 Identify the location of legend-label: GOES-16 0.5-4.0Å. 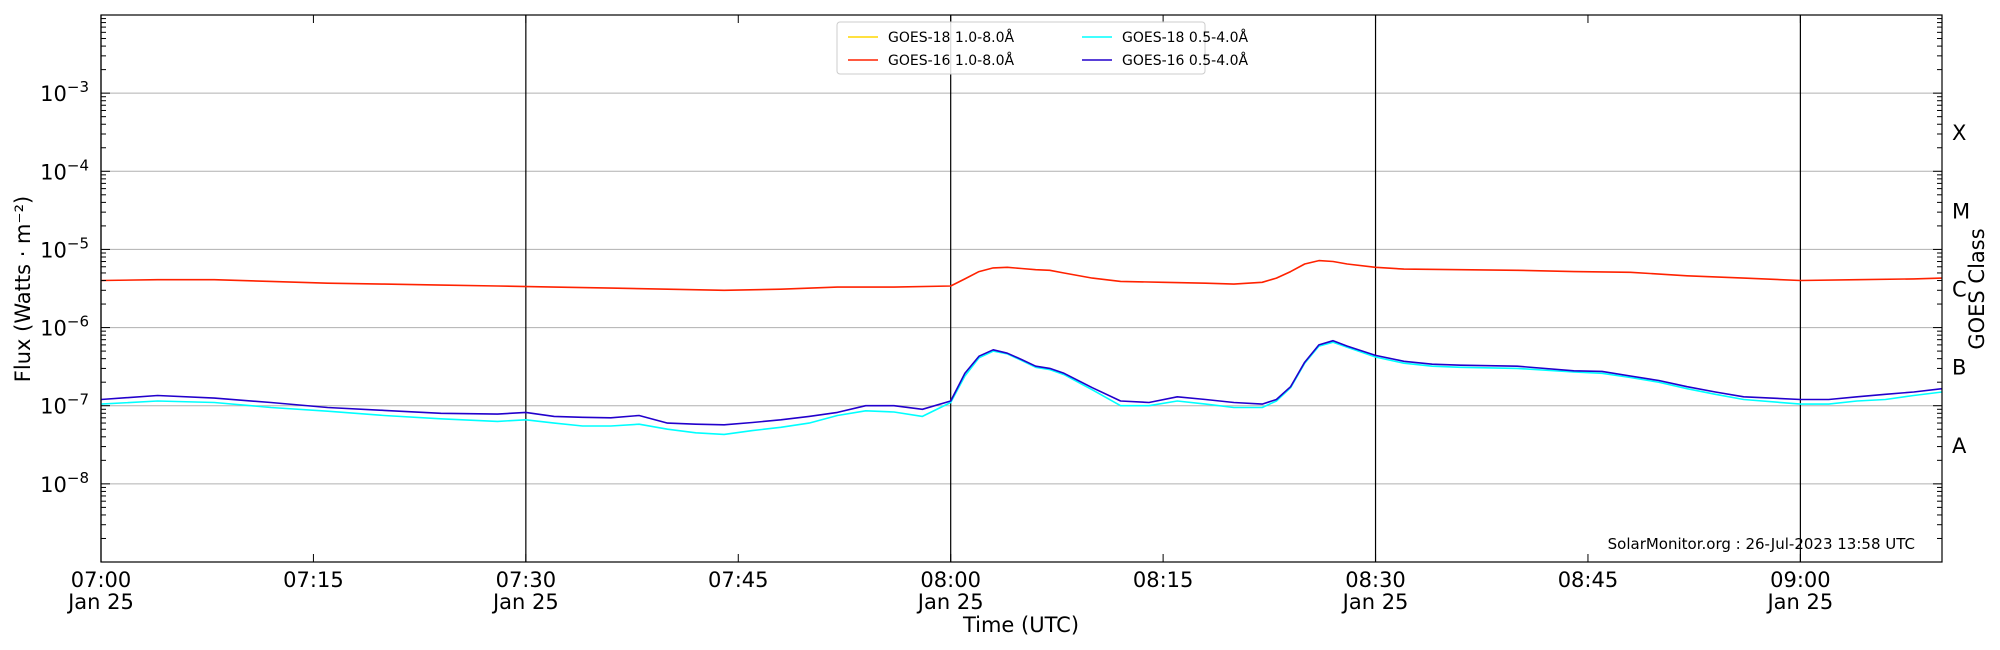
(1185, 60).